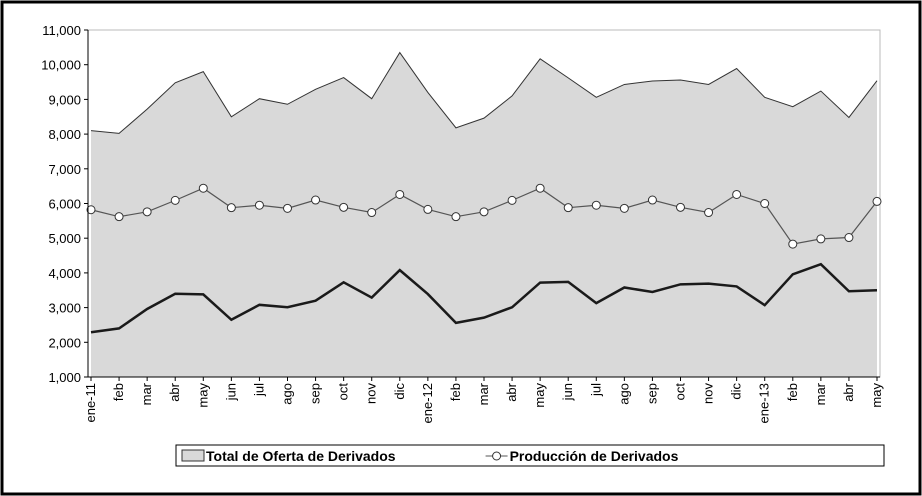 The image size is (922, 496). Describe the element at coordinates (64, 308) in the screenshot. I see `y-tick-label: 3,000` at that location.